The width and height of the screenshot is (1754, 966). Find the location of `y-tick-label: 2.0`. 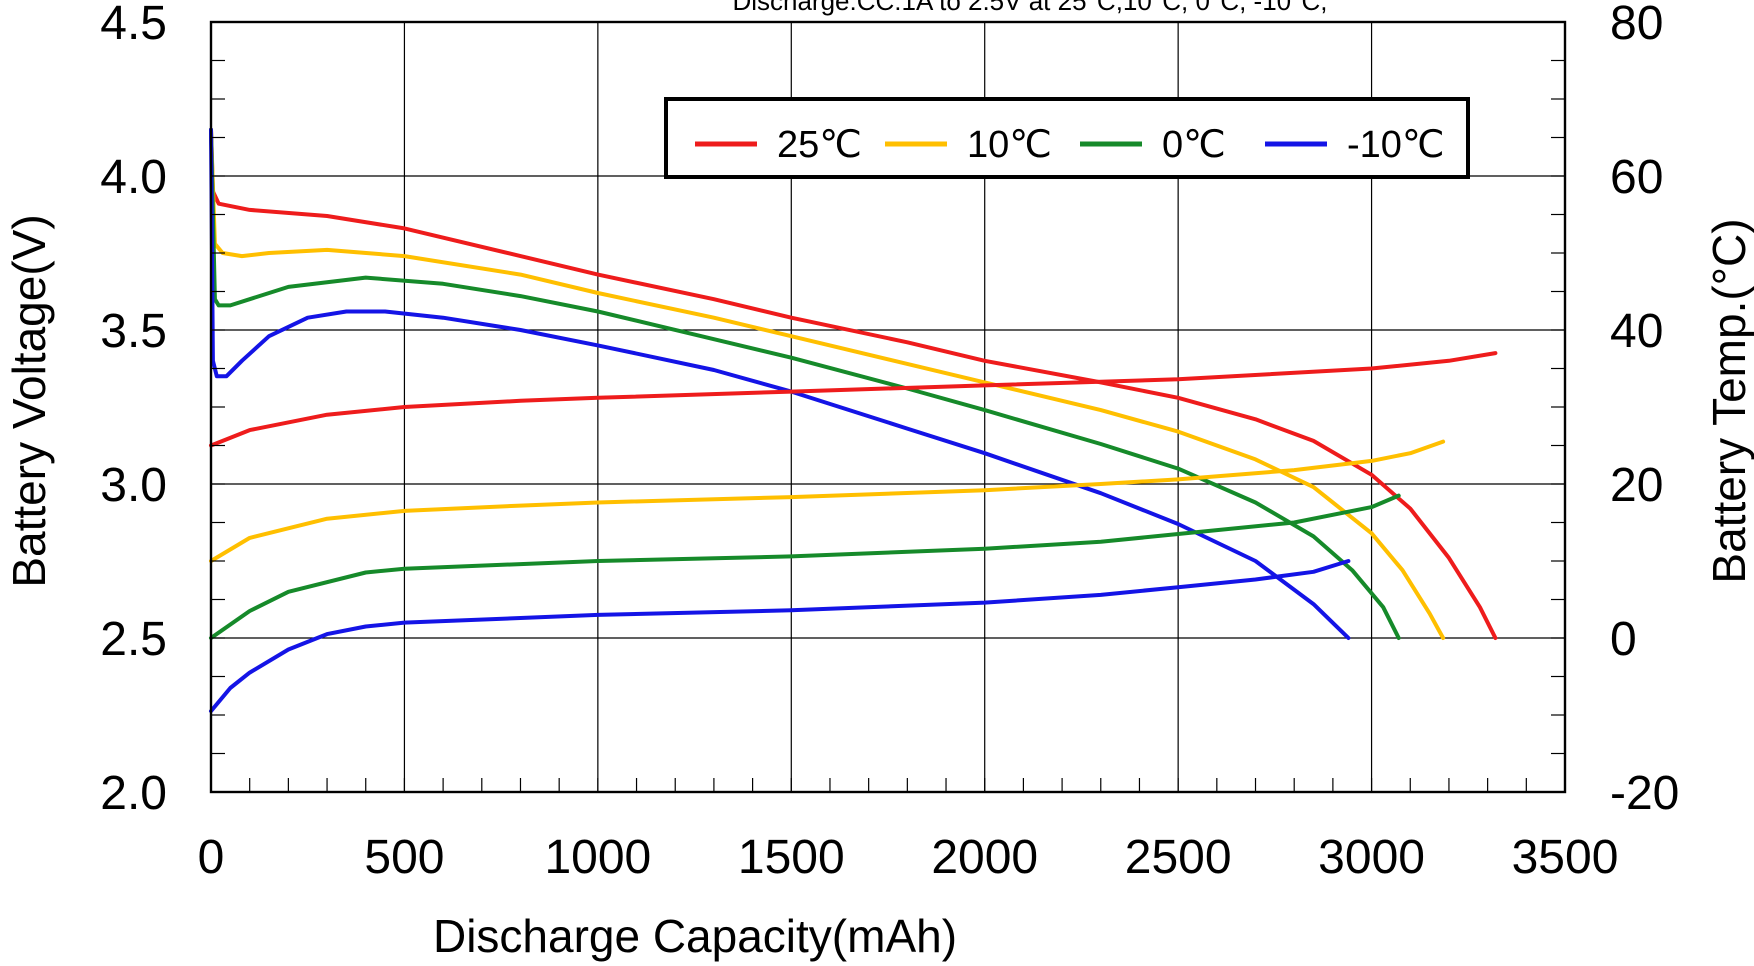

y-tick-label: 2.0 is located at coordinates (133, 793).